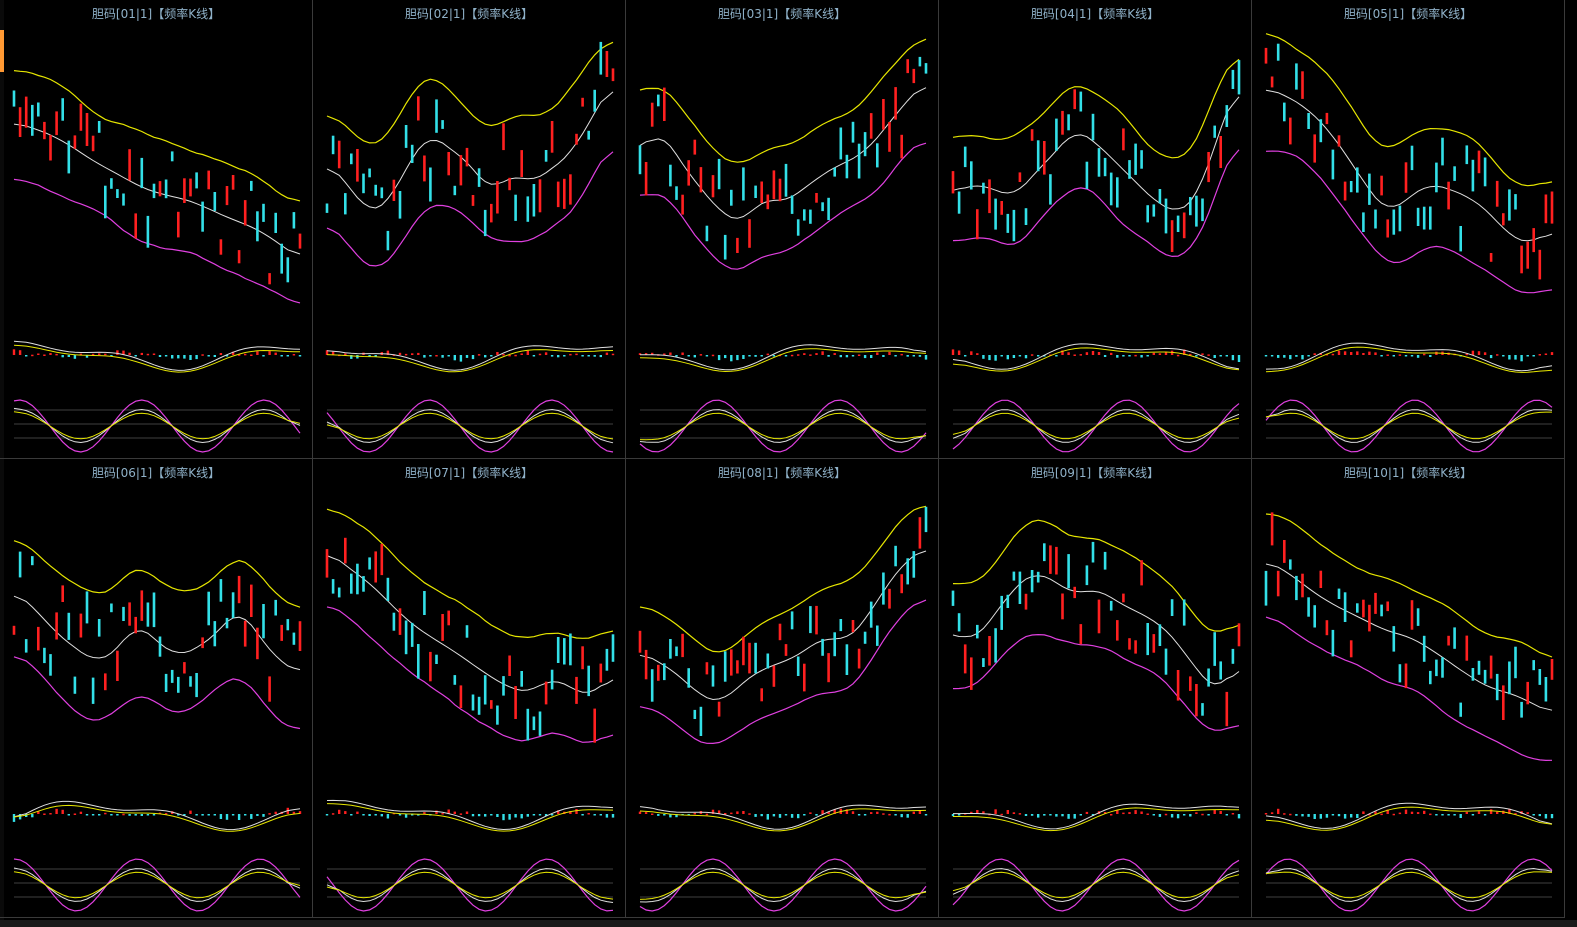 The width and height of the screenshot is (1577, 927). I want to click on chart-panel: 胆码[10|1]【频率K线】, so click(1408, 688).